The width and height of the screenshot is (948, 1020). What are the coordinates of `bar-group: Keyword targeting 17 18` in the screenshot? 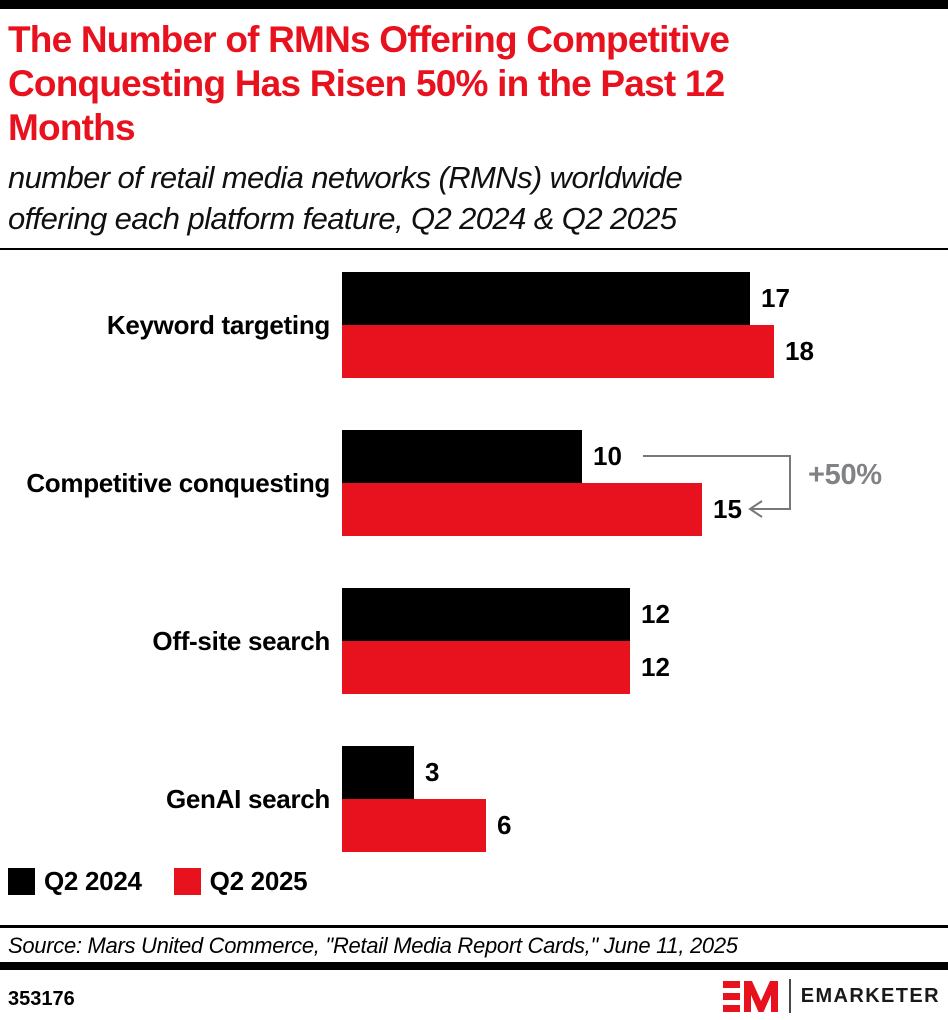 It's located at (474, 325).